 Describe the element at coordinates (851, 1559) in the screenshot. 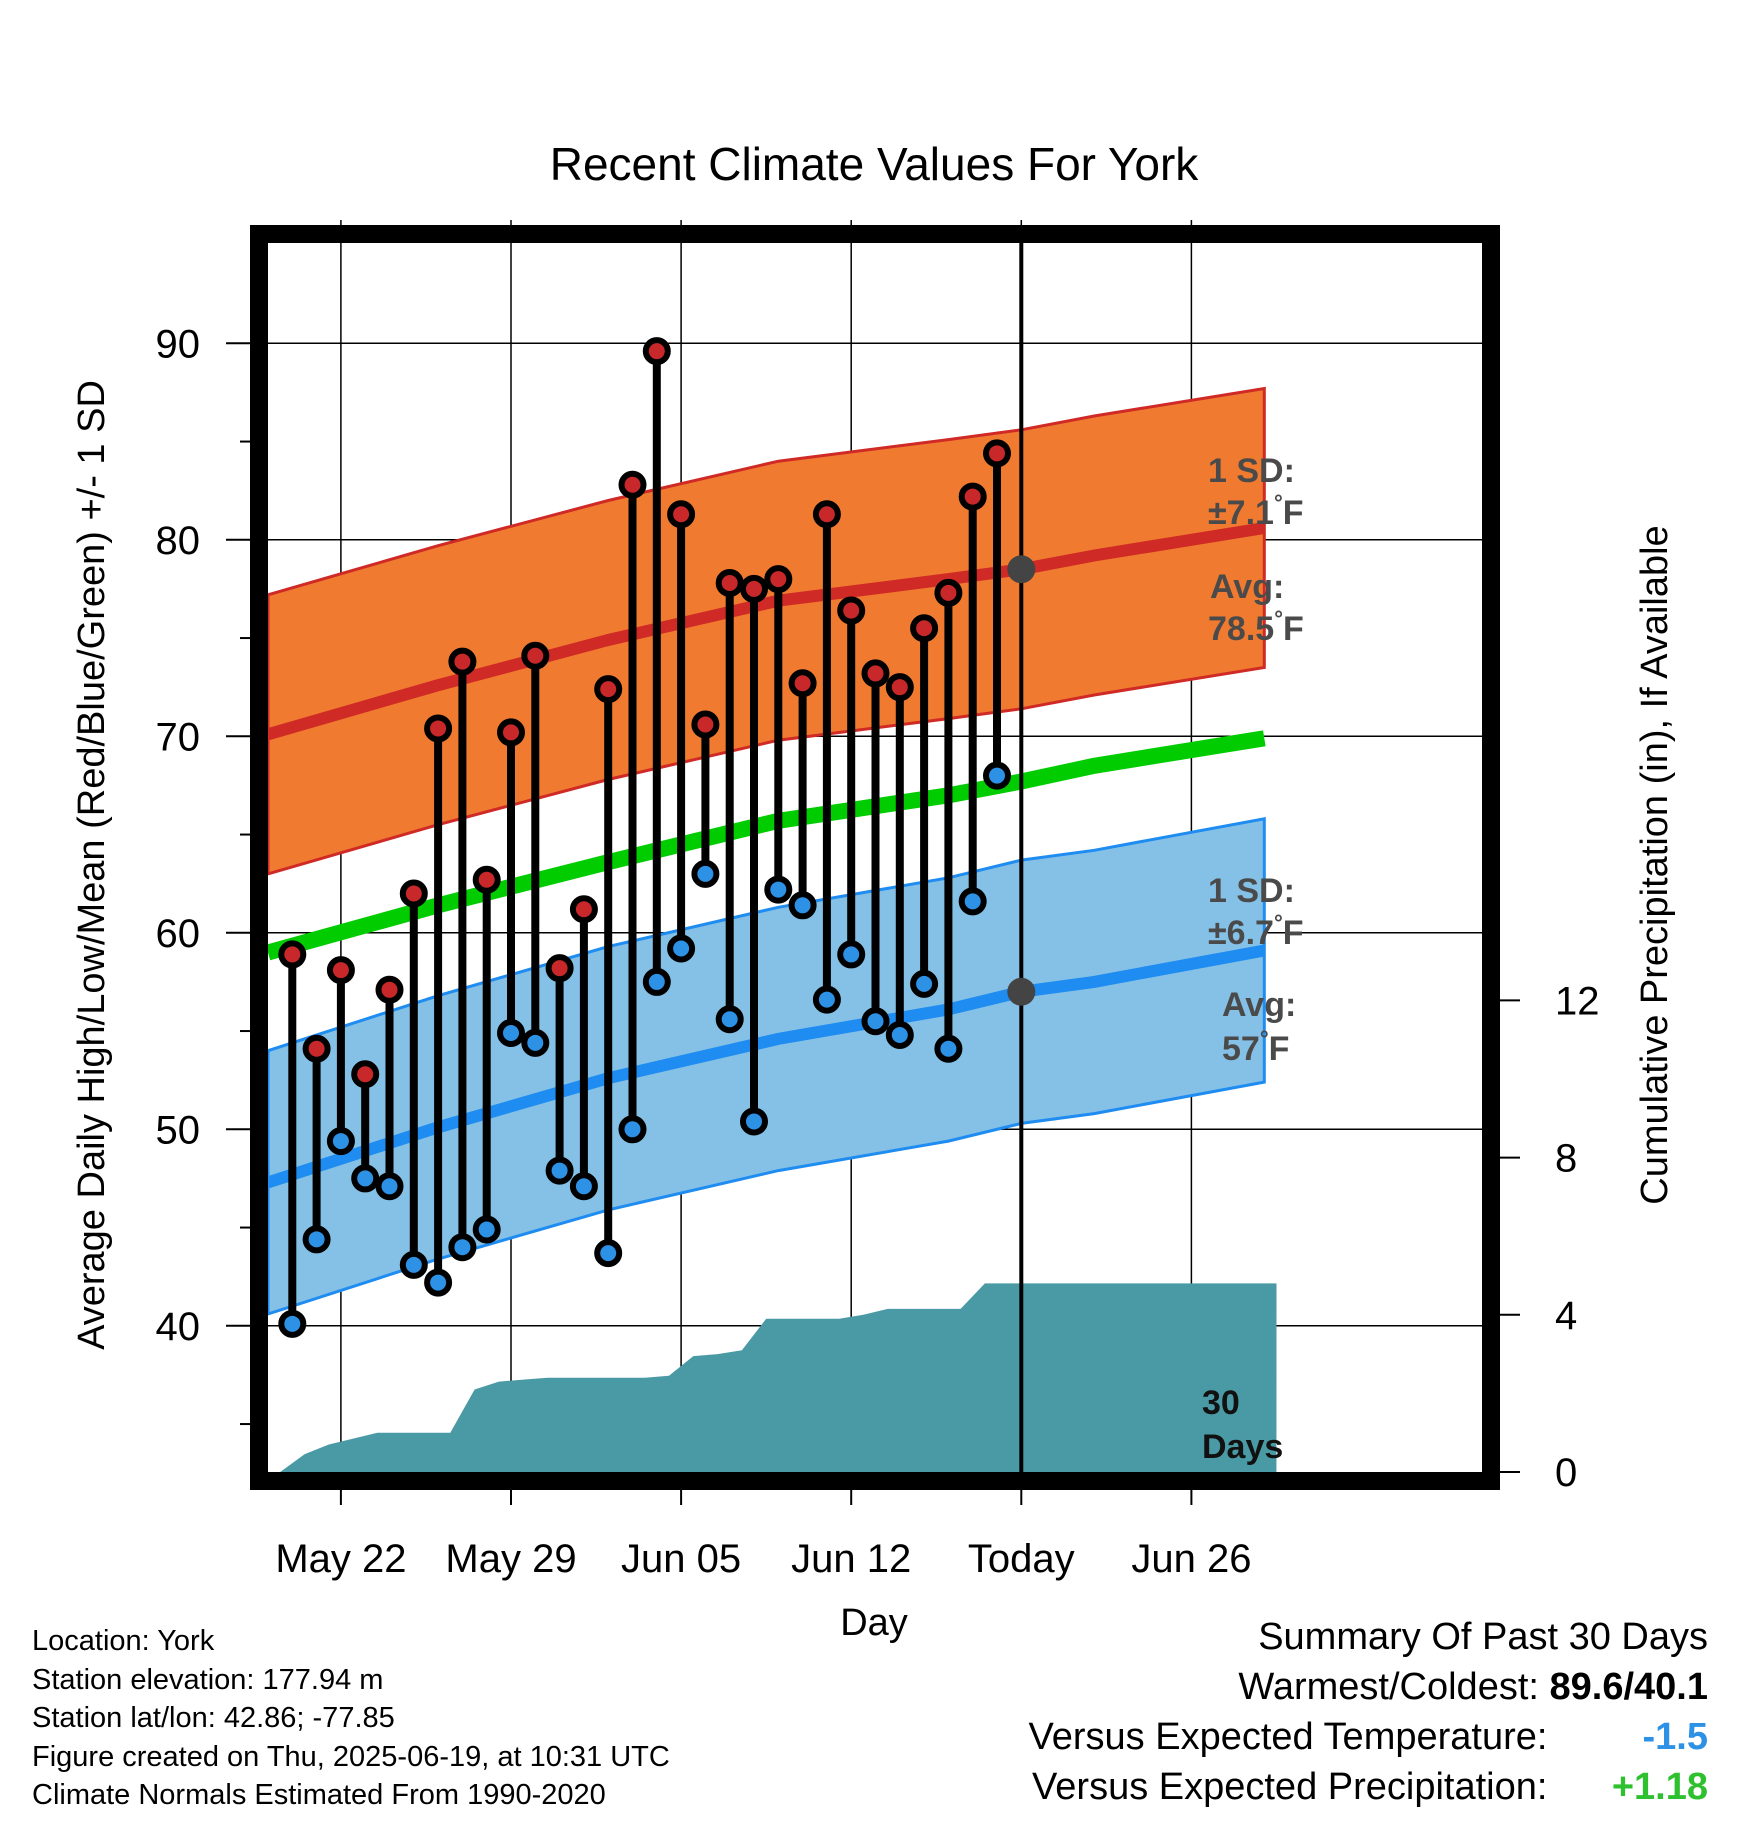

I see `x-tick-label: Jun 12` at that location.